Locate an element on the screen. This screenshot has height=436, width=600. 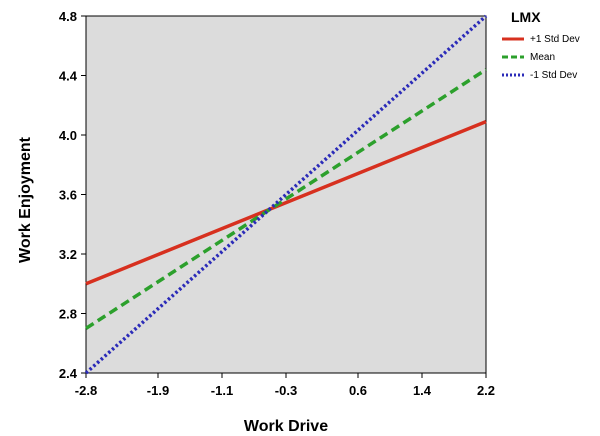
x-tick-label: 2.2 is located at coordinates (486, 390).